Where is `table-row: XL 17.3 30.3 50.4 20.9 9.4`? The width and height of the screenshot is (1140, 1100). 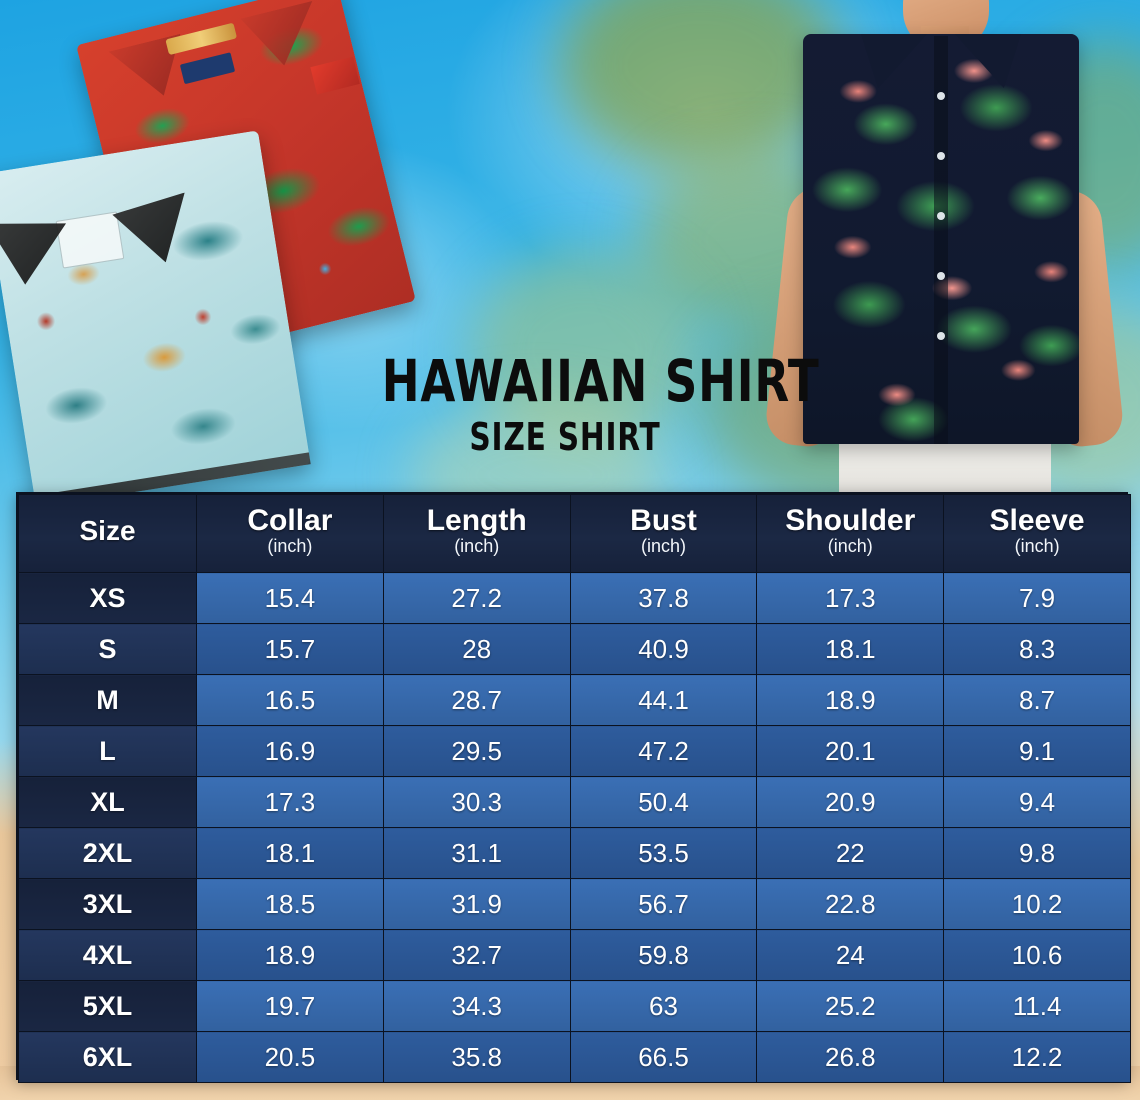
table-row: XL 17.3 30.3 50.4 20.9 9.4 is located at coordinates (574, 802).